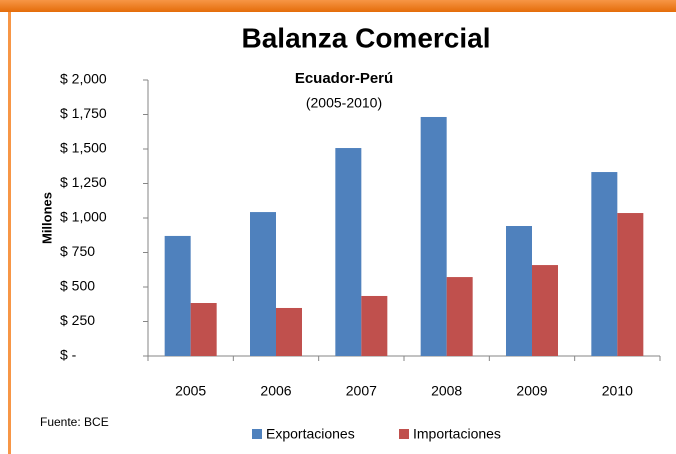 Image resolution: width=676 pixels, height=454 pixels. What do you see at coordinates (83, 113) in the screenshot?
I see `y-tick-label: $ 1,750` at bounding box center [83, 113].